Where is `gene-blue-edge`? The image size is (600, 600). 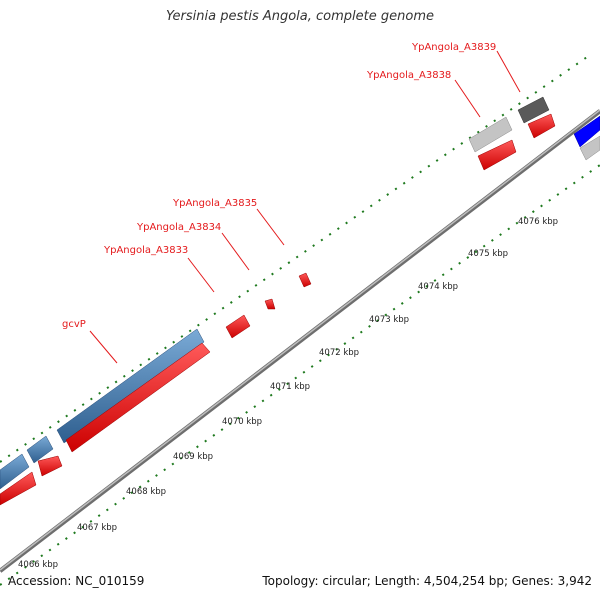
gene-blue-edge is located at coordinates (586, 131).